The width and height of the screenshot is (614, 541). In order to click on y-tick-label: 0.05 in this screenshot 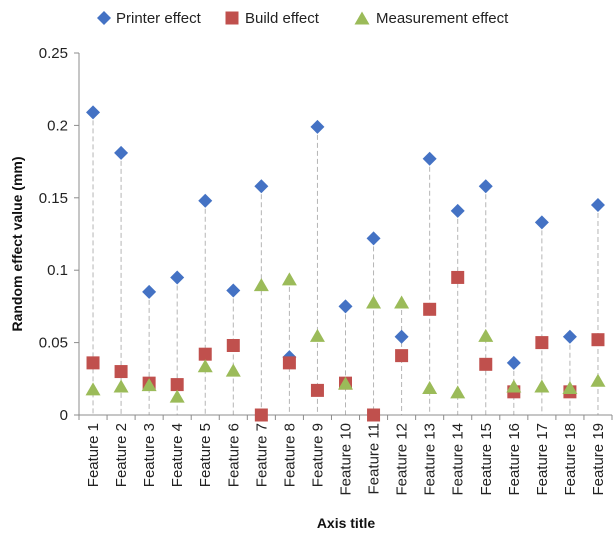, I will do `click(53, 343)`.